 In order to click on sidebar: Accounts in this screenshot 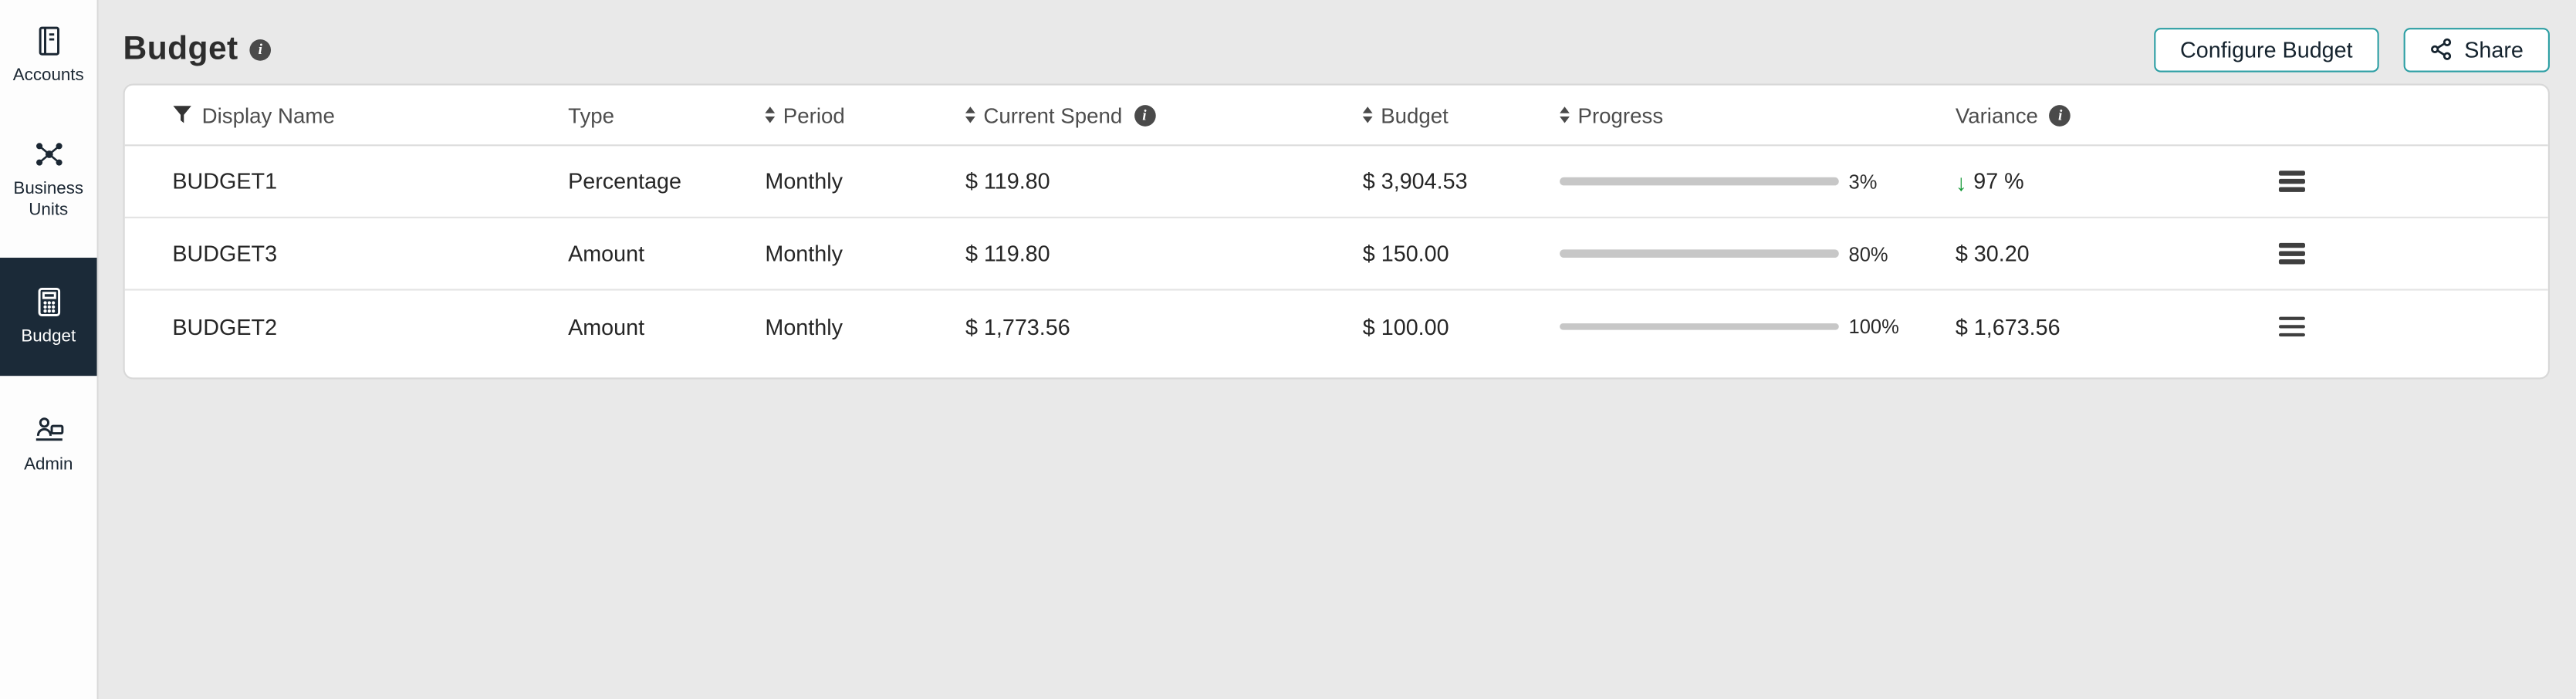, I will do `click(49, 349)`.